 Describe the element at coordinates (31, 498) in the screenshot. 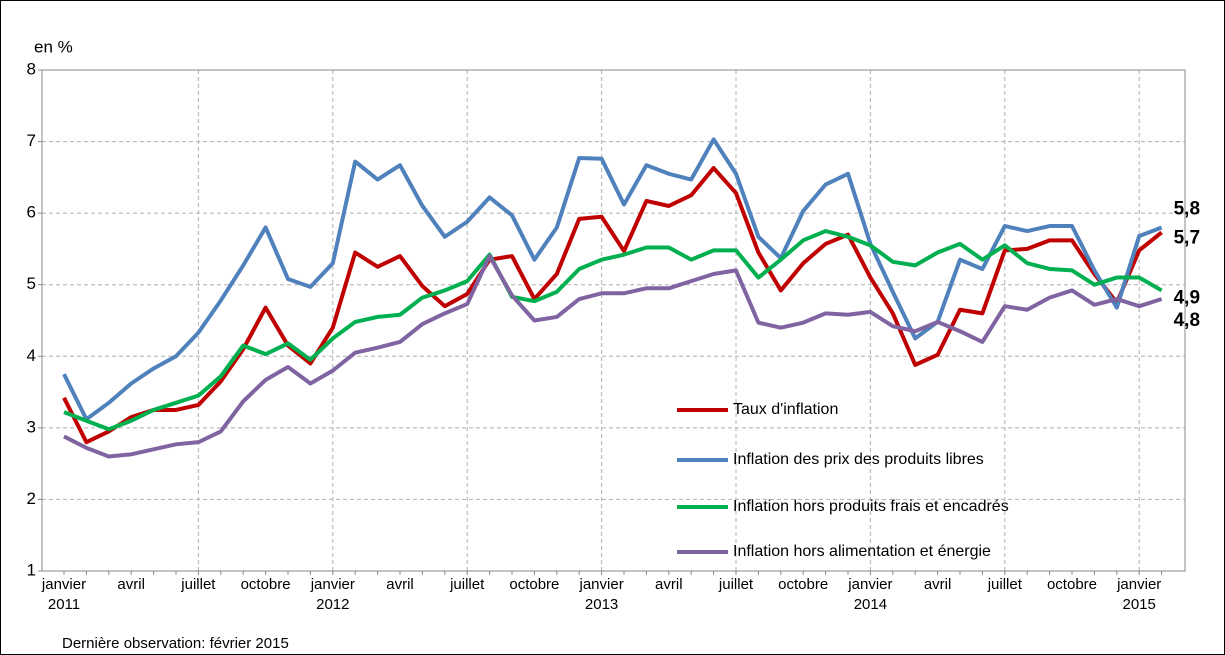

I see `y-tick-label: 2` at that location.